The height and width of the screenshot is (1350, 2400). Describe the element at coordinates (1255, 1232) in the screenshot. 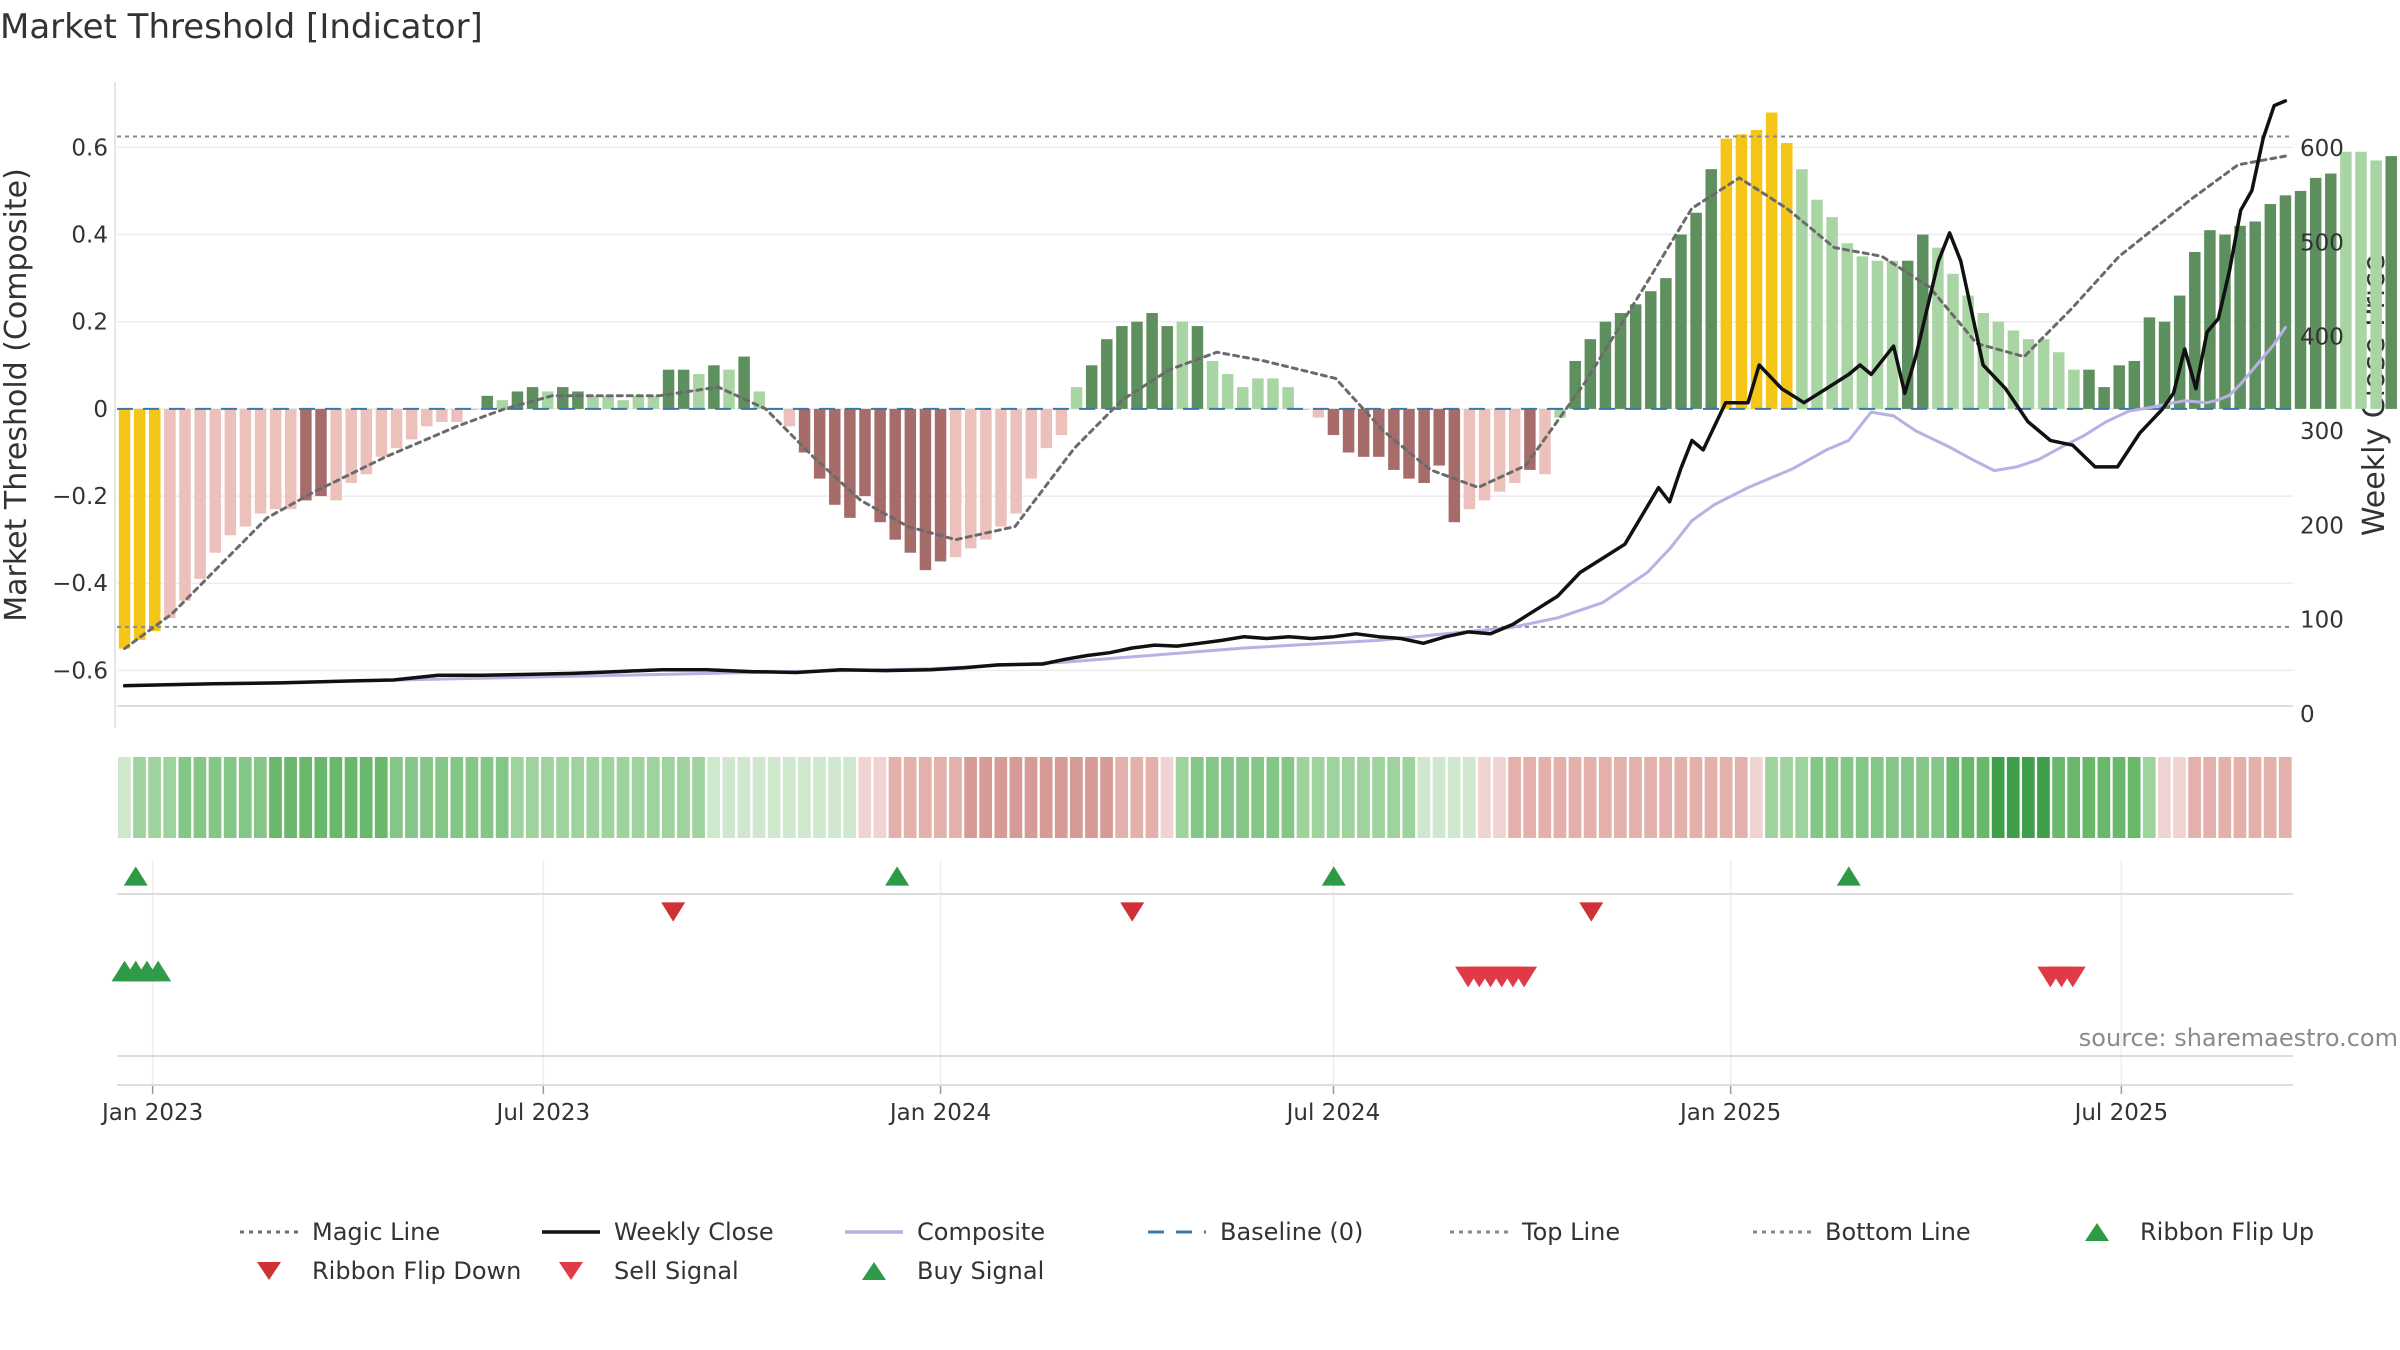

I see `legend-item: Baseline (0)` at that location.